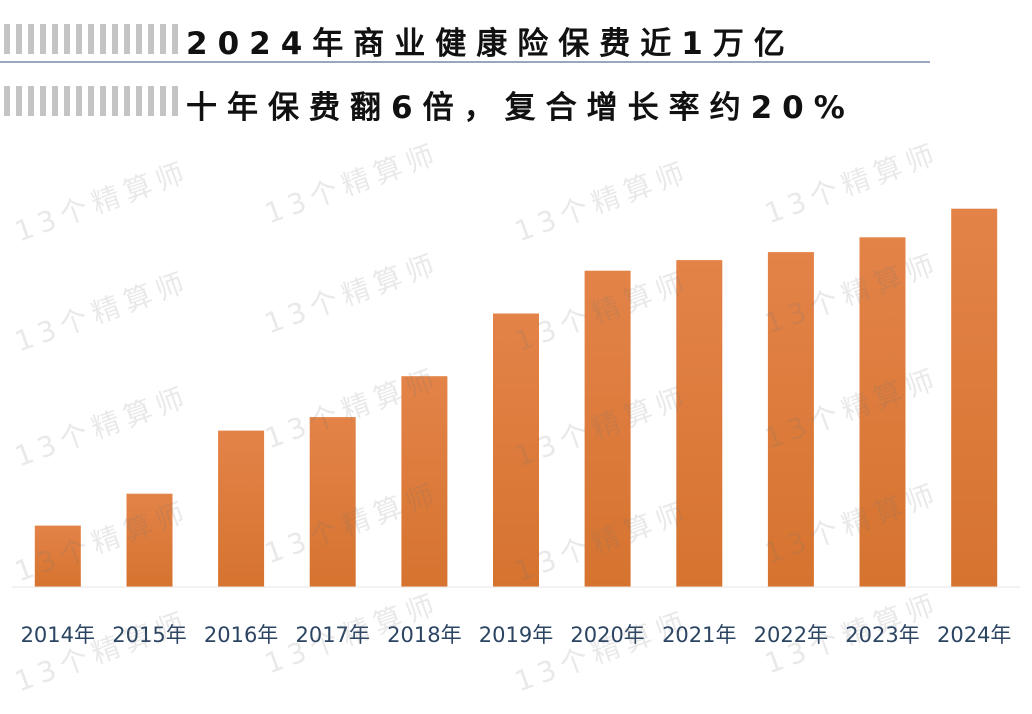  What do you see at coordinates (58, 635) in the screenshot?
I see `x-tick-label: 2014年` at bounding box center [58, 635].